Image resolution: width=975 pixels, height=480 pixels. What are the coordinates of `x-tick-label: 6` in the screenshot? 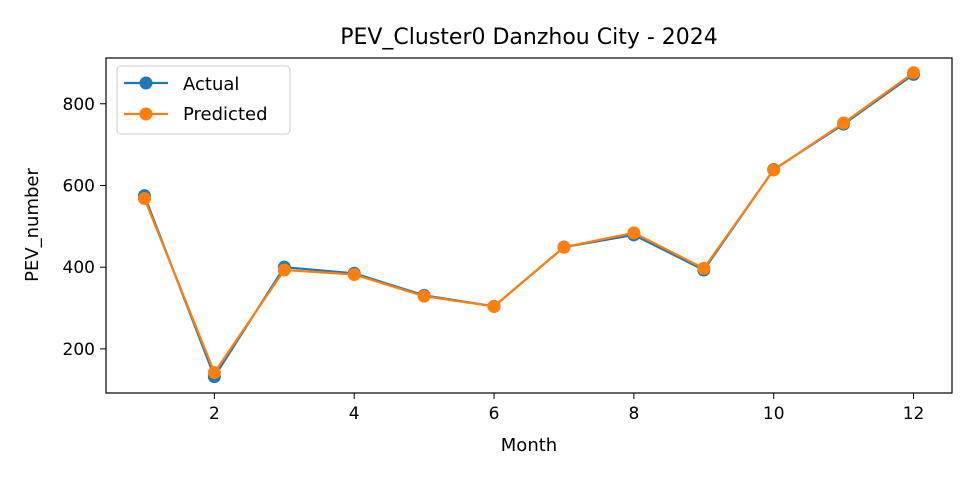 It's located at (494, 414).